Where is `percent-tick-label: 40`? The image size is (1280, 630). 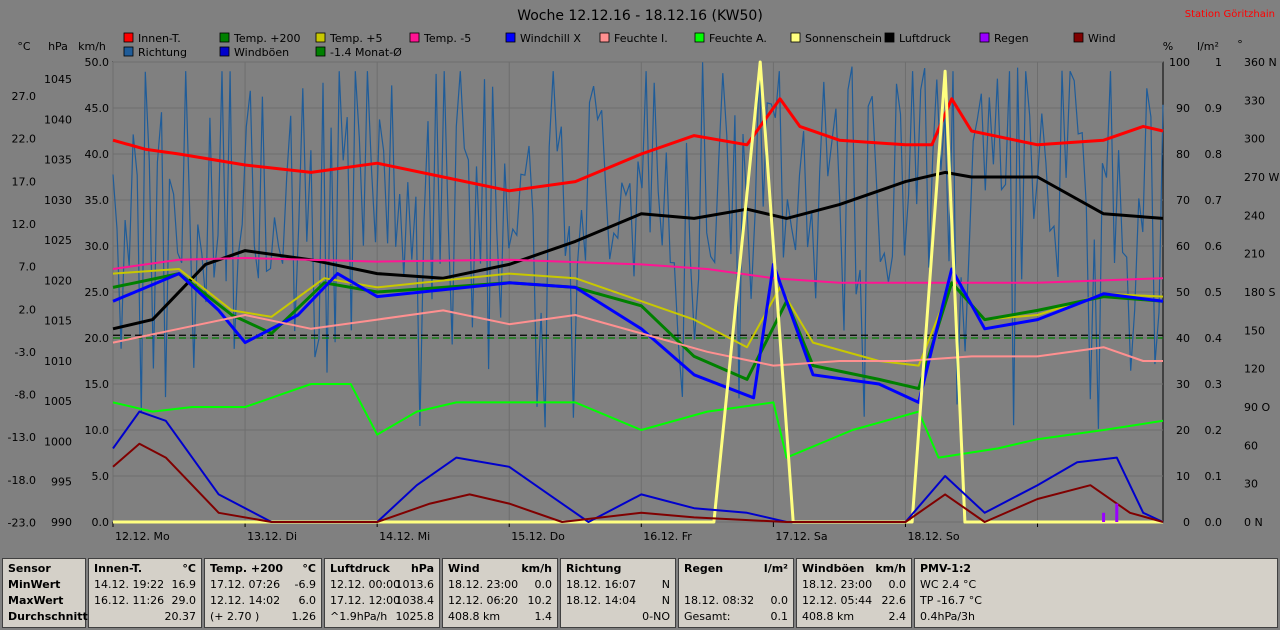
percent-tick-label: 40 is located at coordinates (1183, 338).